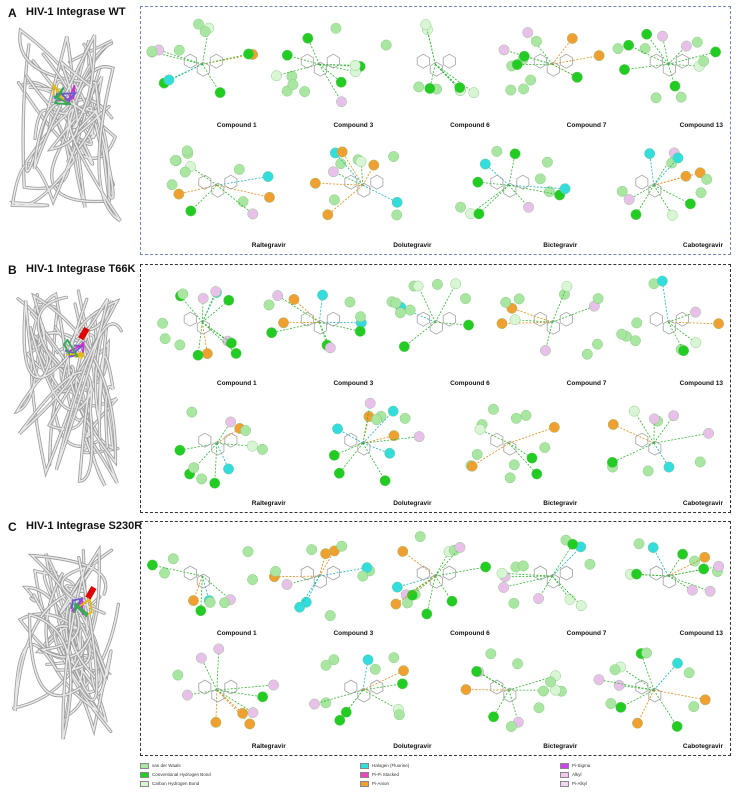  I want to click on legend-label: Conventional Hydrogen Bond, so click(181, 774).